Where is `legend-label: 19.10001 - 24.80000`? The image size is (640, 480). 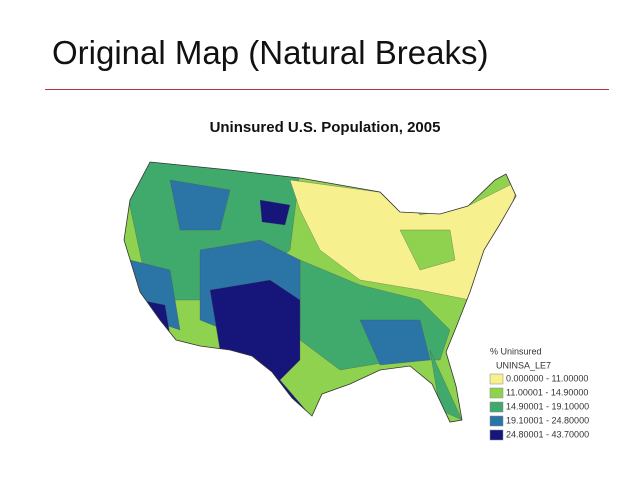
legend-label: 19.10001 - 24.80000 is located at coordinates (547, 420).